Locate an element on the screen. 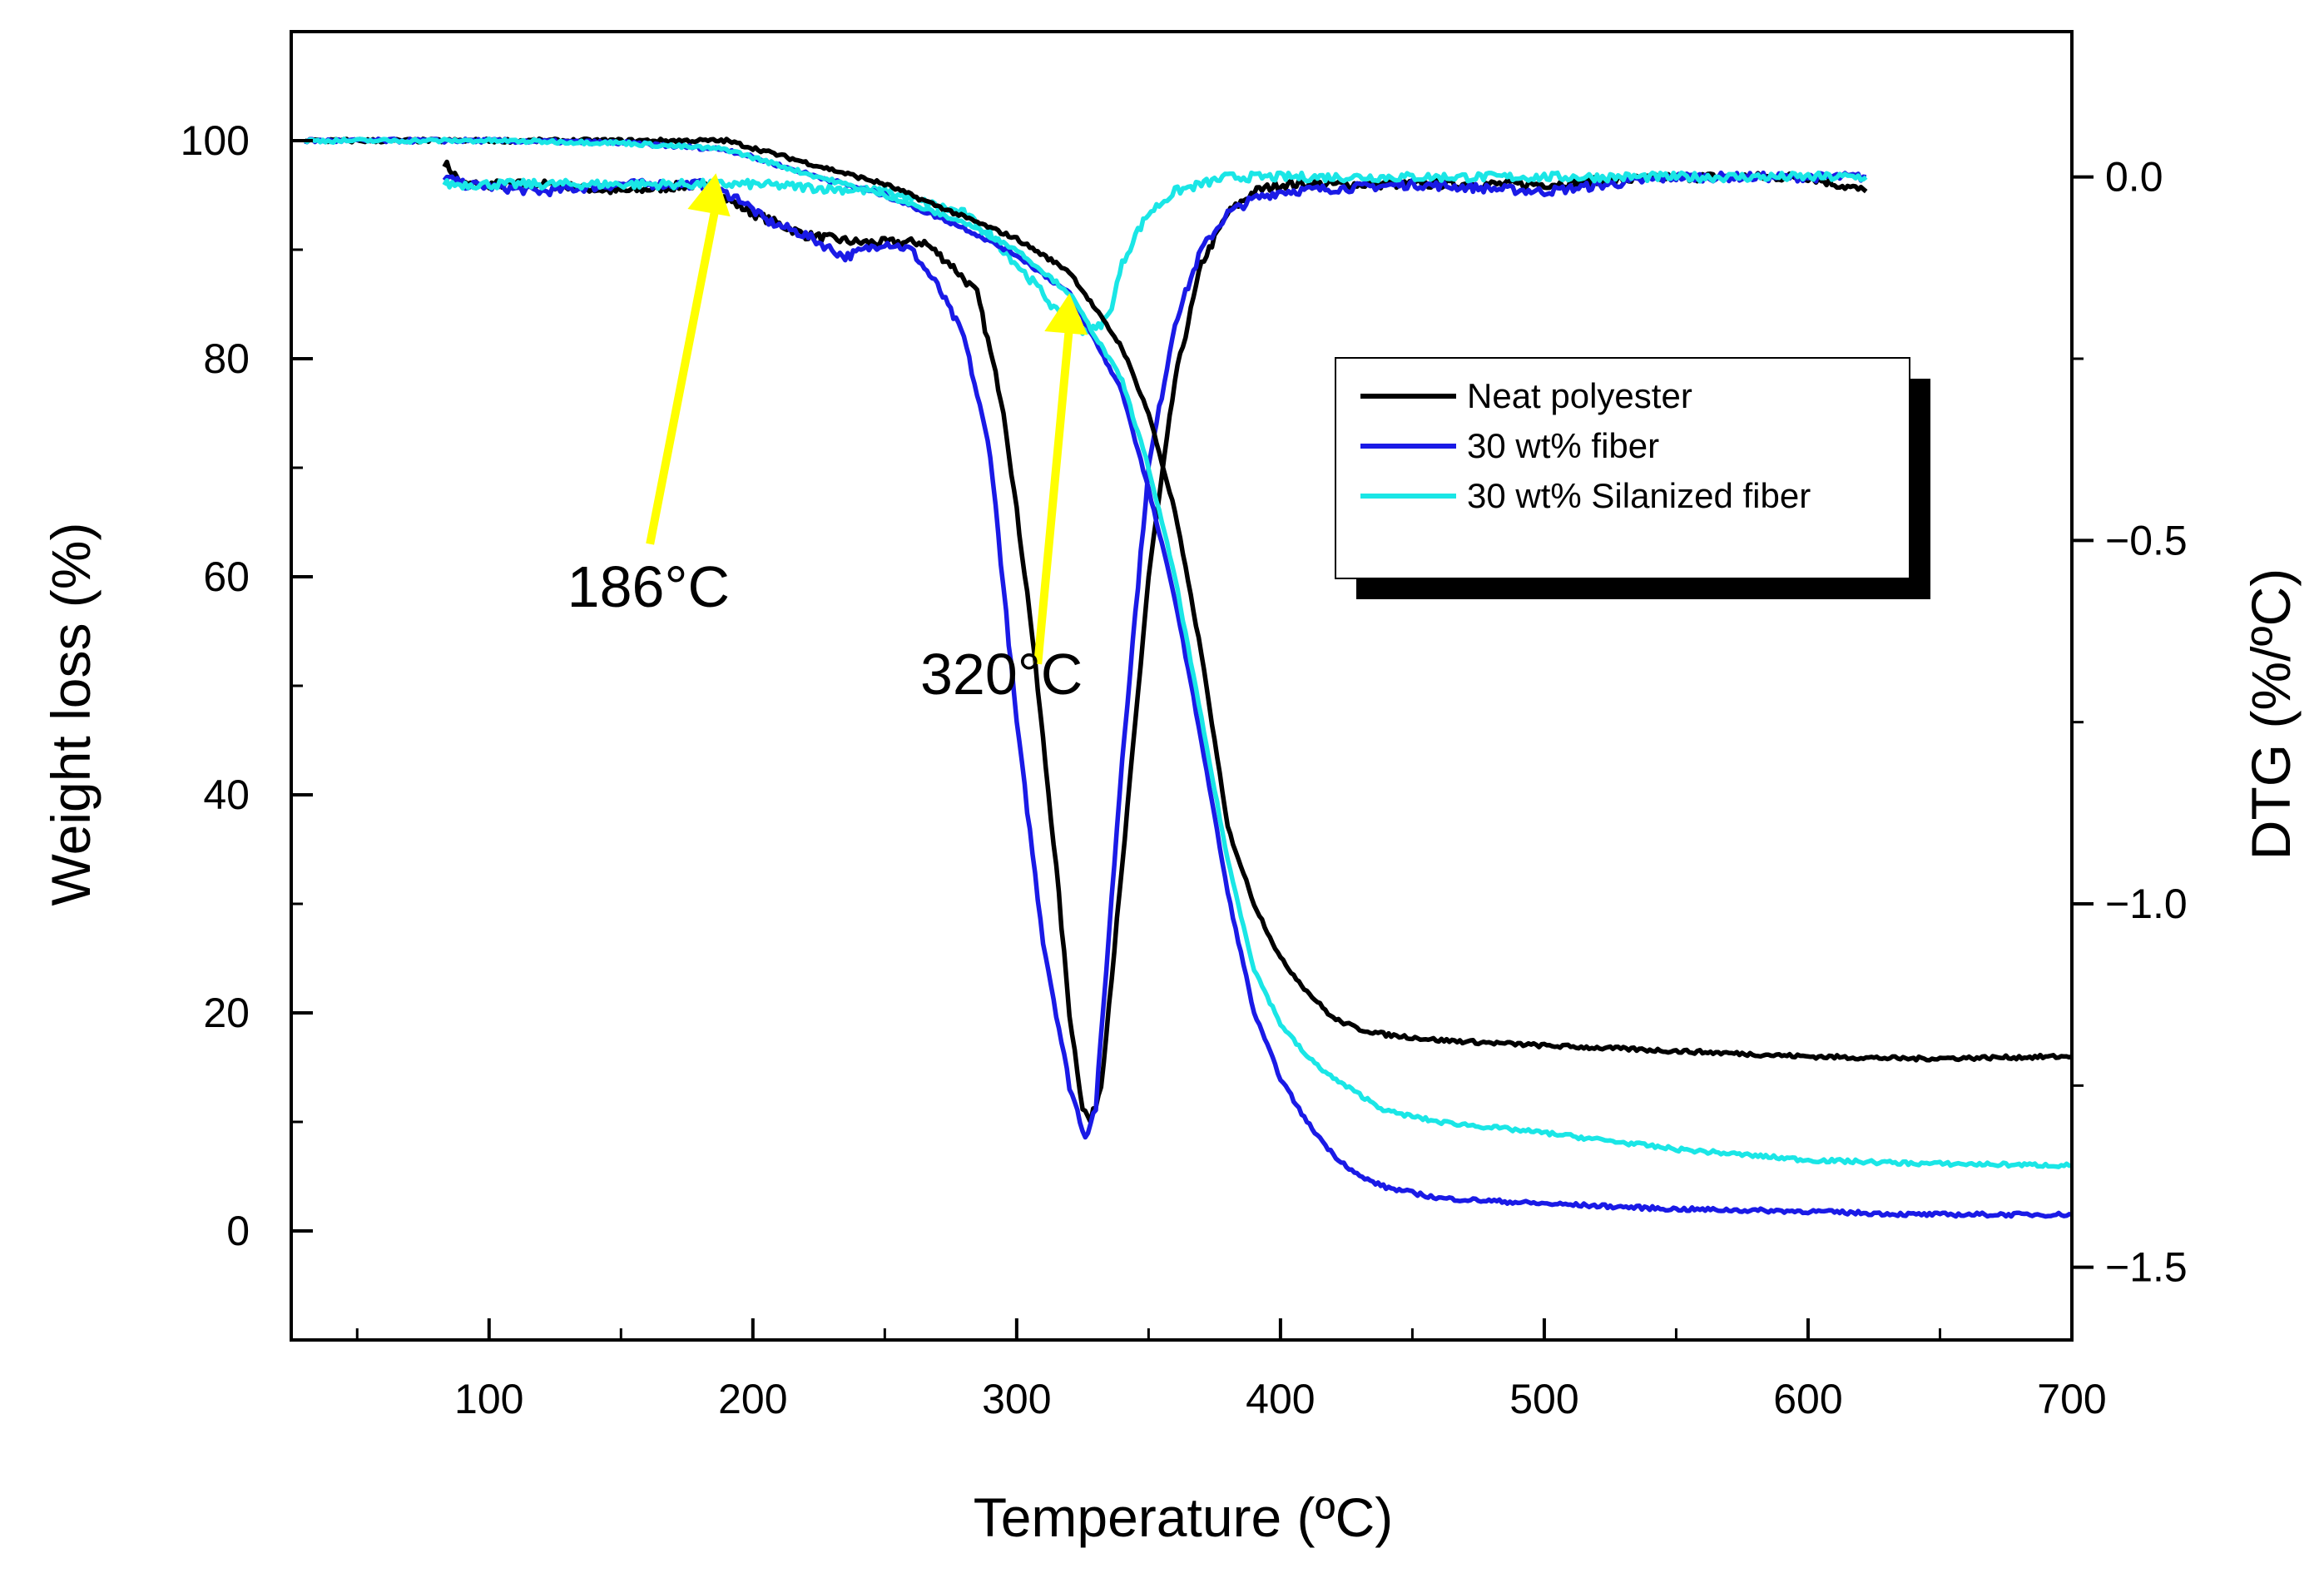  legend-label-30-wt-fiber: 30 wt% fiber is located at coordinates (1563, 446).